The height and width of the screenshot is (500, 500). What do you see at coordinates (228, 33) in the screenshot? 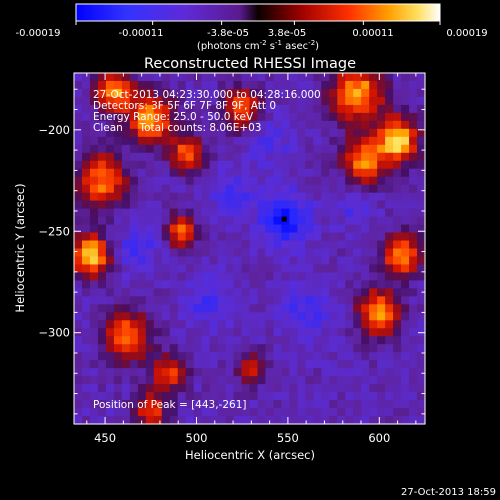
I see `colorbar-tick-label: -3.8e-05` at bounding box center [228, 33].